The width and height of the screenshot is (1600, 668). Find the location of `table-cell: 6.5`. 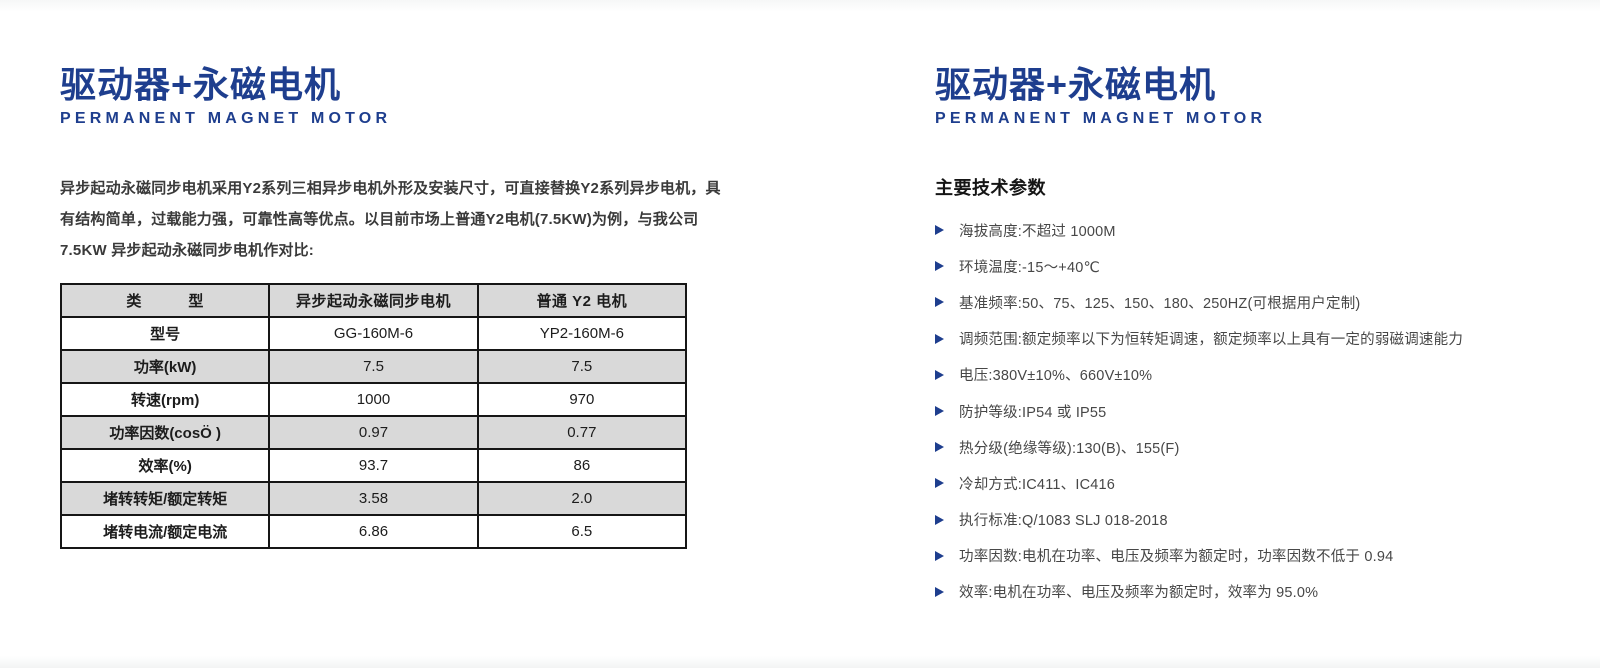

table-cell: 6.5 is located at coordinates (582, 531).